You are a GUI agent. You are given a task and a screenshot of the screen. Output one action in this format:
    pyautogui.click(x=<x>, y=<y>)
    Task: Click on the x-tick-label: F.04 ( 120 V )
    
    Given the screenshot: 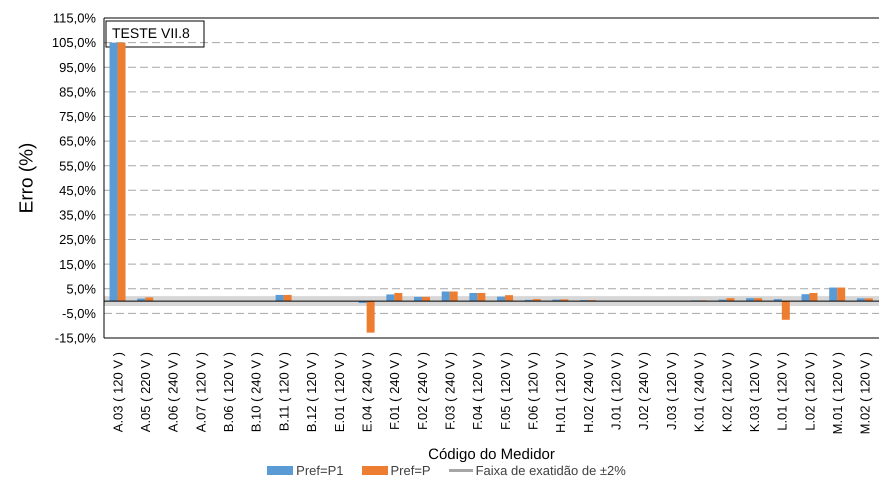 What is the action you would take?
    pyautogui.click(x=478, y=391)
    